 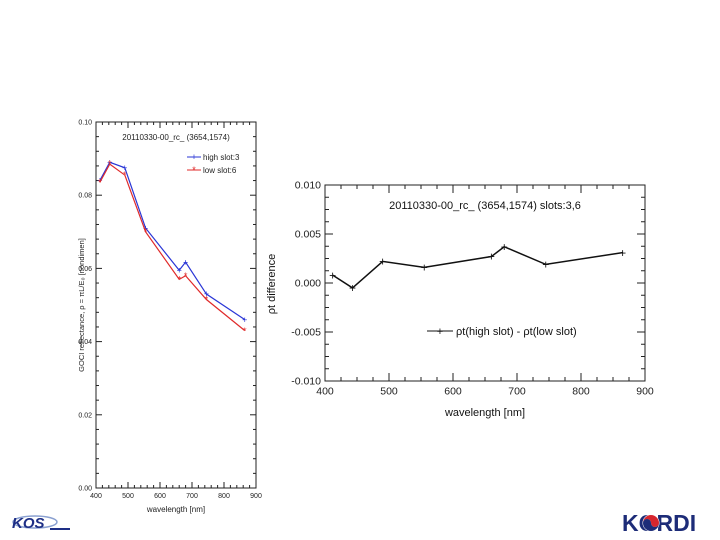 I want to click on y-tick-label: 0.06, so click(x=85, y=269).